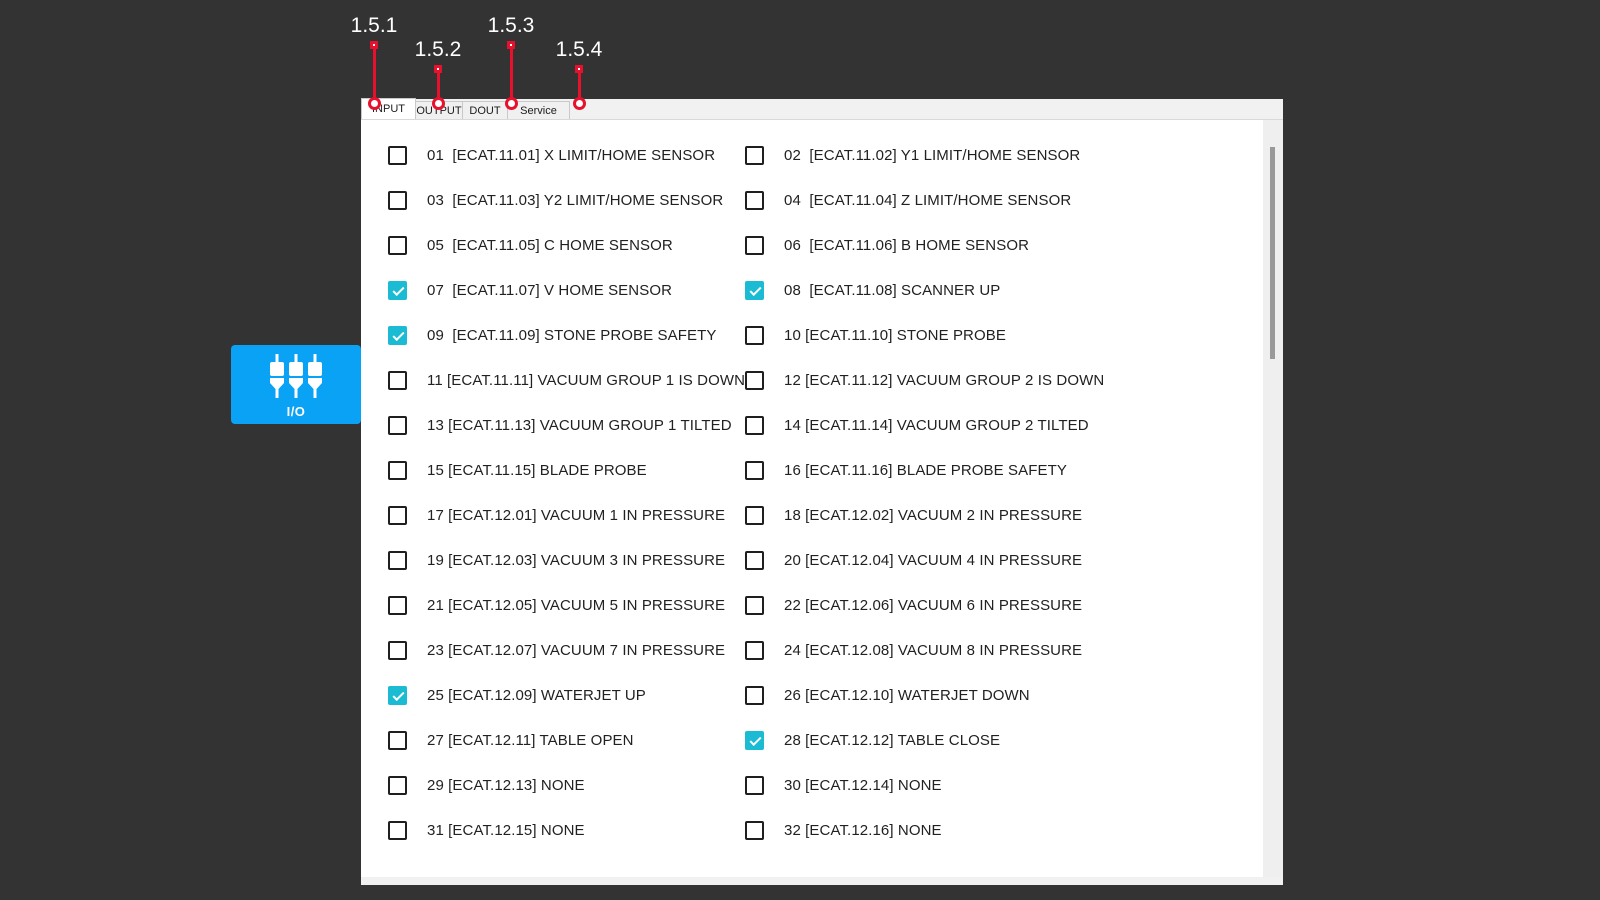 The height and width of the screenshot is (900, 1600). I want to click on vertical-scrollbar, so click(1273, 498).